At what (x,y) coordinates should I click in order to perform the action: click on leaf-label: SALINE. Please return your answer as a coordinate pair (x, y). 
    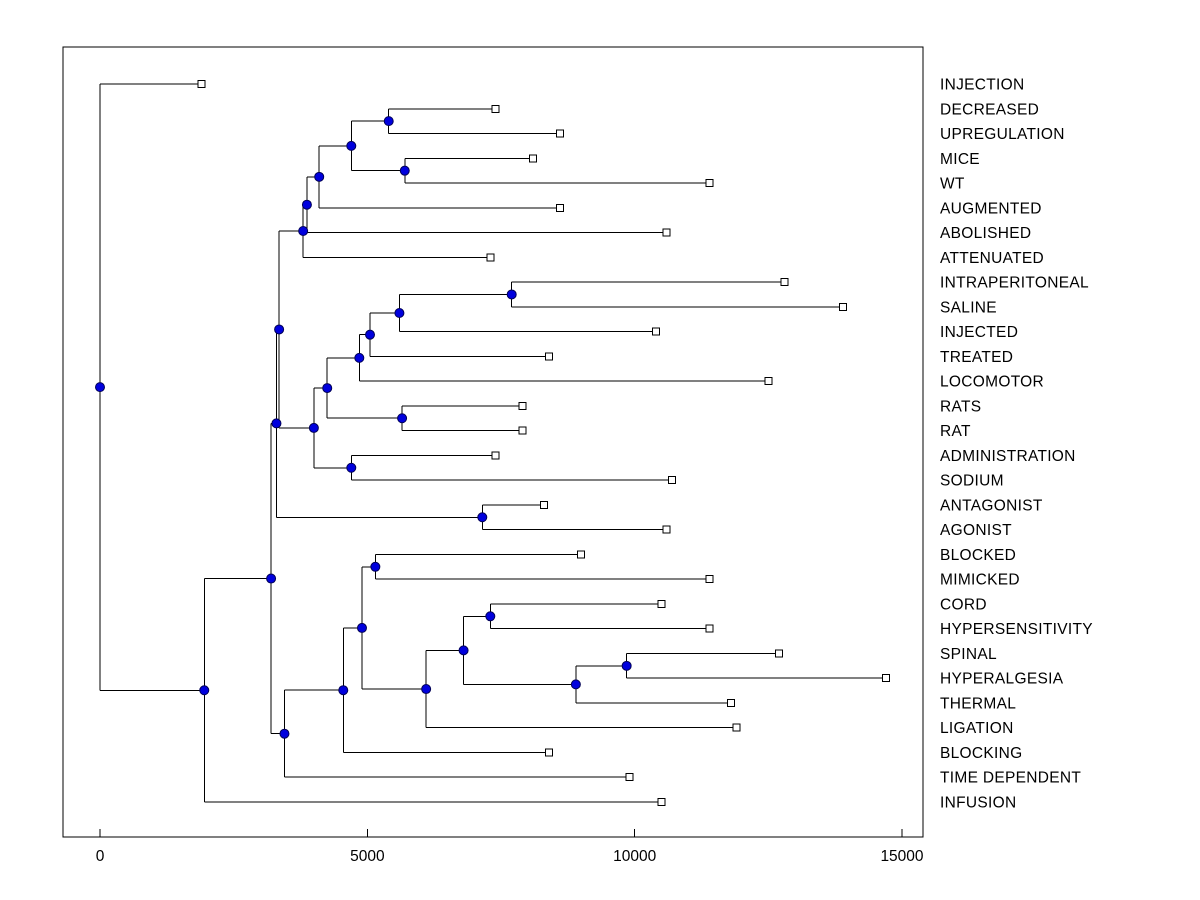
    Looking at the image, I should click on (968, 307).